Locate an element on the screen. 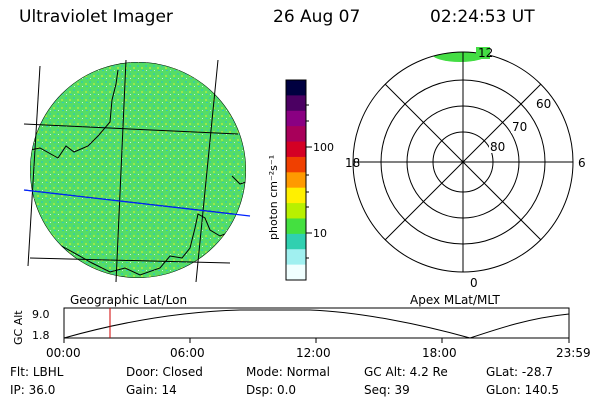  status-seq: Seq: 39 is located at coordinates (387, 390).